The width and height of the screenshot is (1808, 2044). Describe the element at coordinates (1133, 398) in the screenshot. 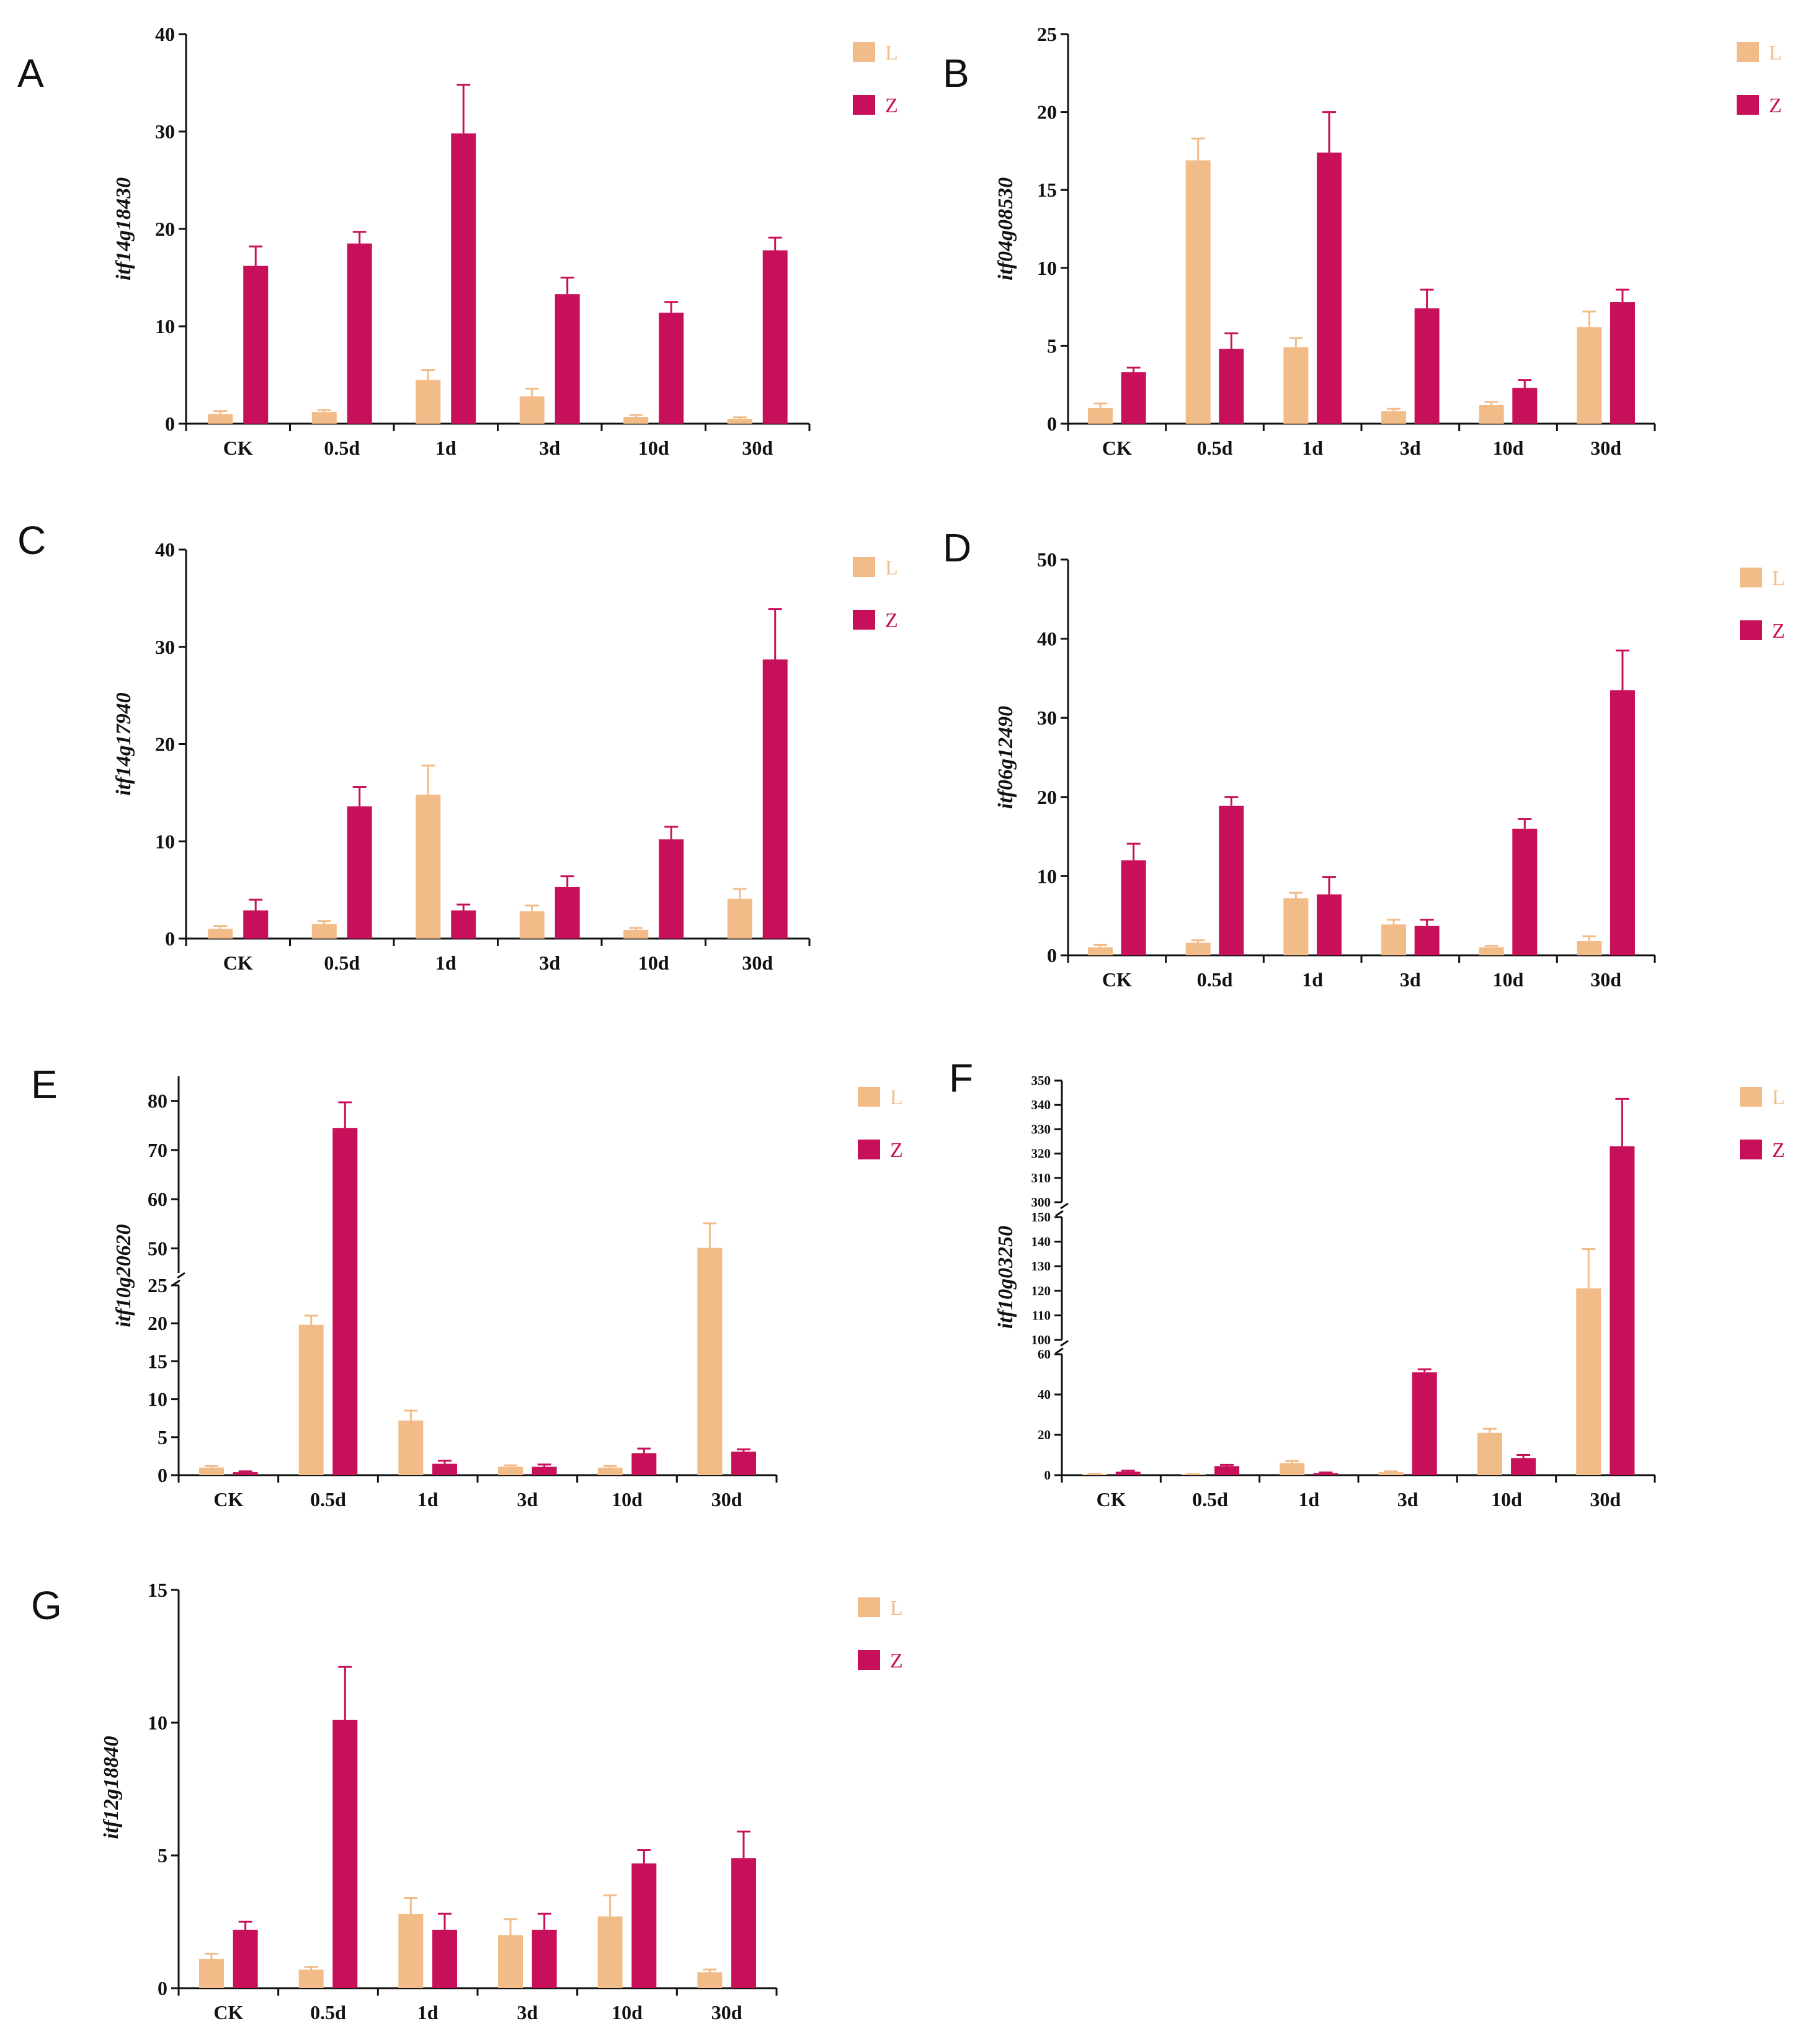

I see `bar-b-z-ck` at that location.